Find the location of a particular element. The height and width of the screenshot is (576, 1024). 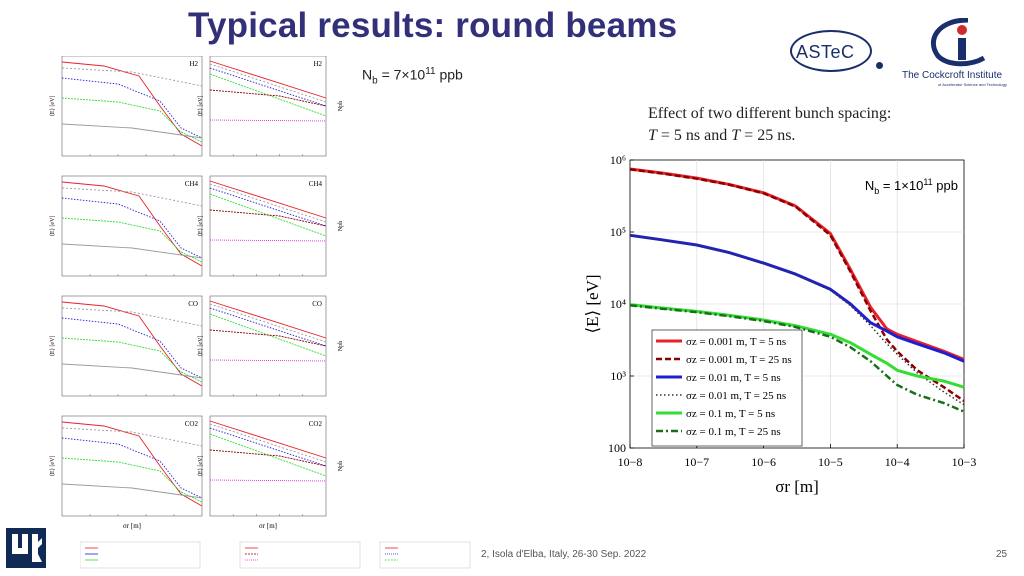

small-panel: CONph is located at coordinates (341, 346).